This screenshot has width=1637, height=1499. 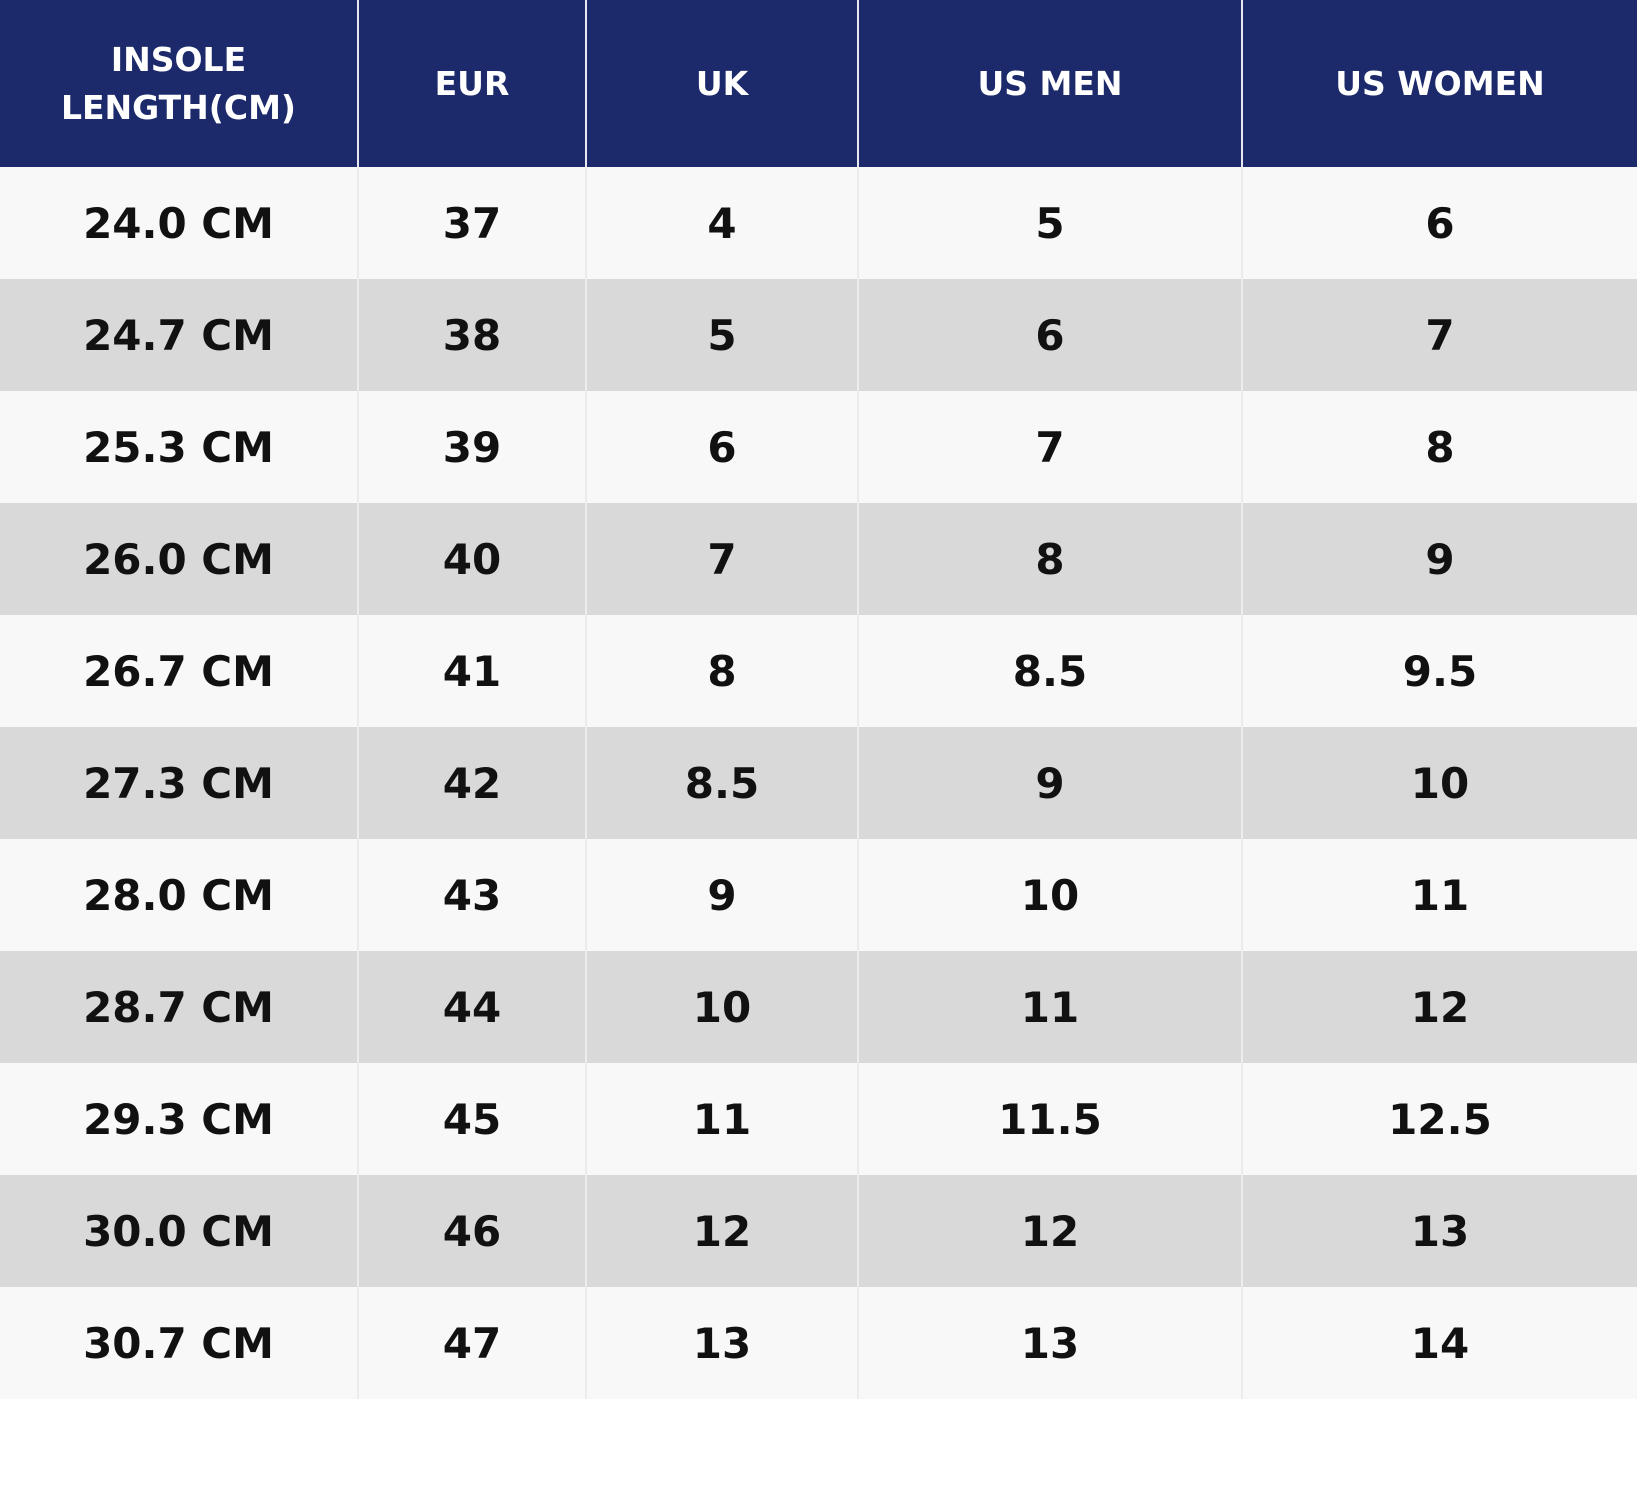 I want to click on table-cell: 25.3 CM, so click(x=179, y=447).